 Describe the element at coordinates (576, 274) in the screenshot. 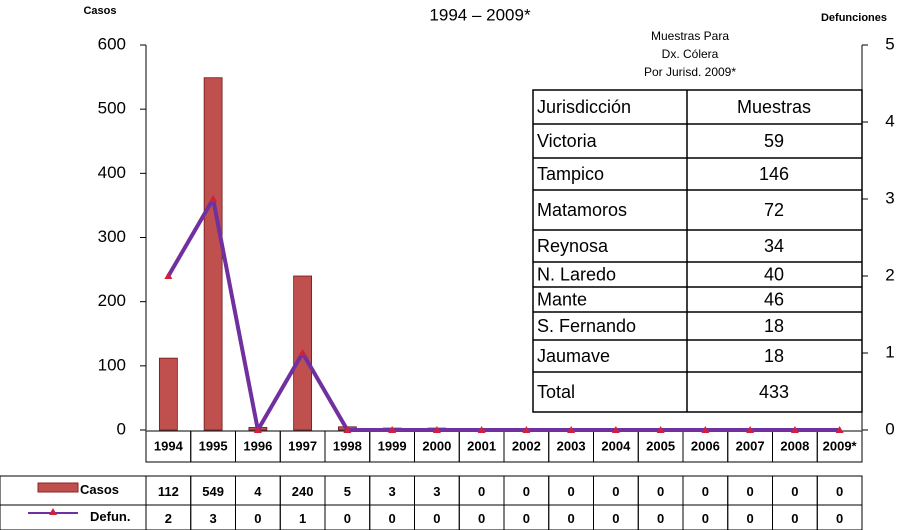

I see `inset-cell: N. Laredo` at that location.